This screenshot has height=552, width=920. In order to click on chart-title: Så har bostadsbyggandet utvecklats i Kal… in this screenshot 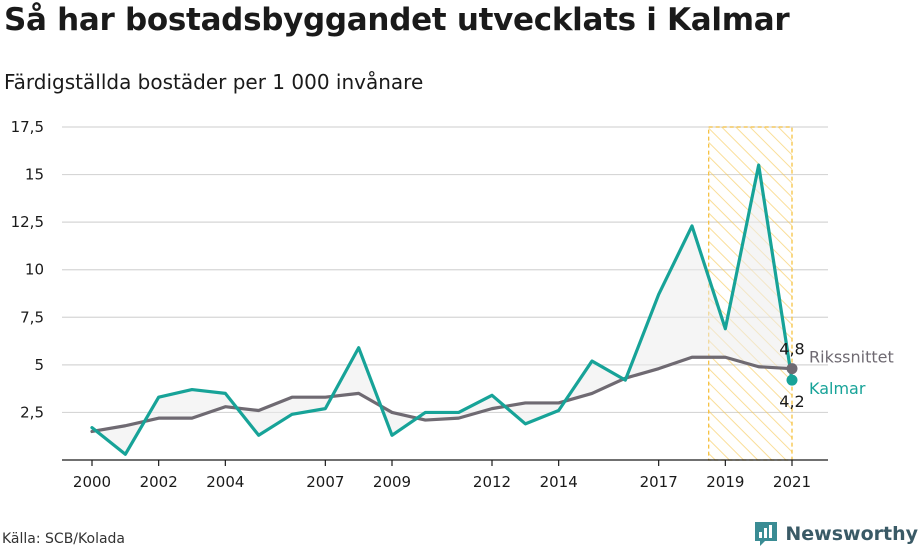, I will do `click(397, 20)`.